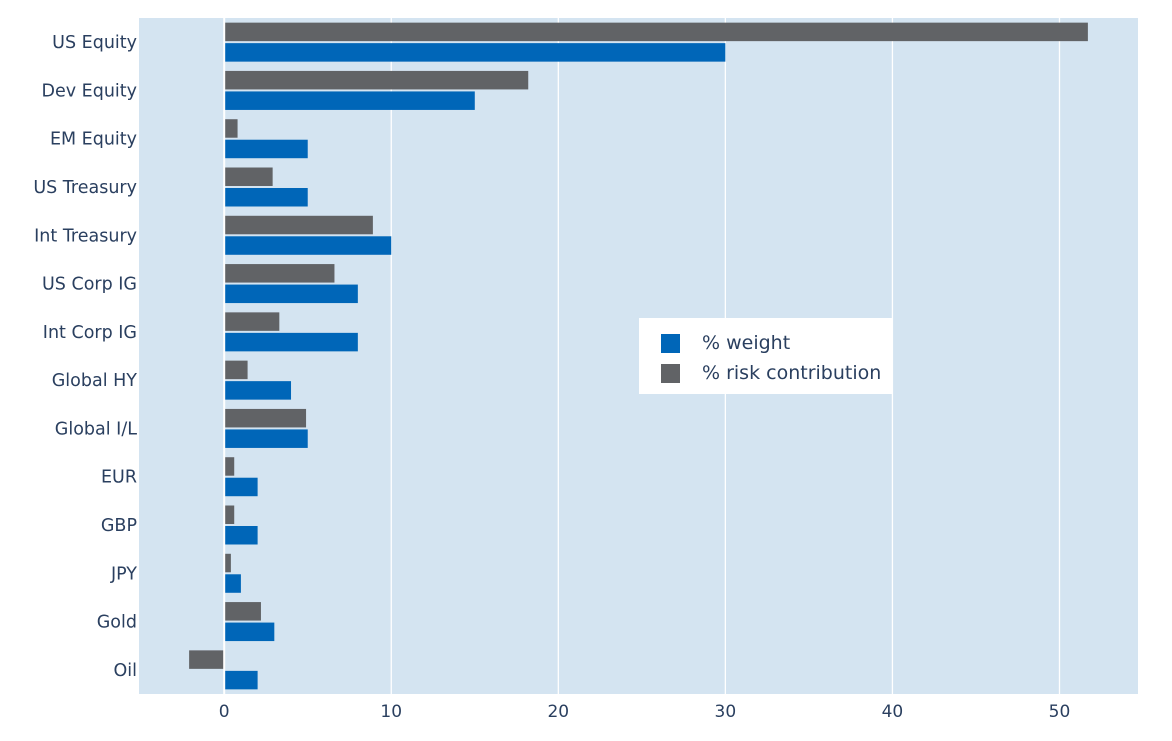  I want to click on legend-swatch-risk, so click(670, 373).